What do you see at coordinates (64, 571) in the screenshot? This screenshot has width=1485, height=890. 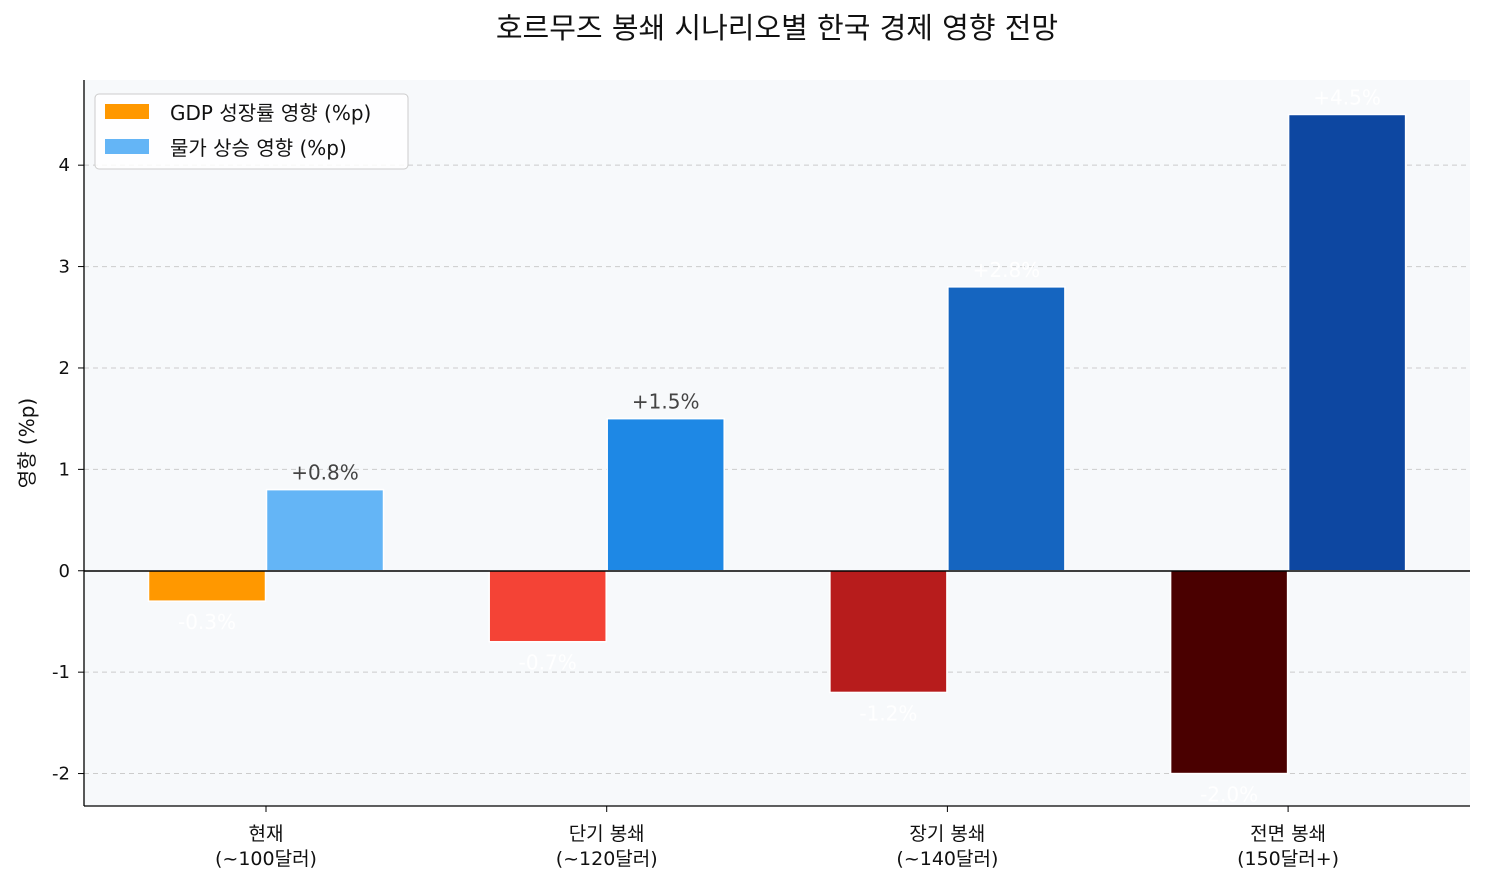 I see `y-tick-label: 0` at bounding box center [64, 571].